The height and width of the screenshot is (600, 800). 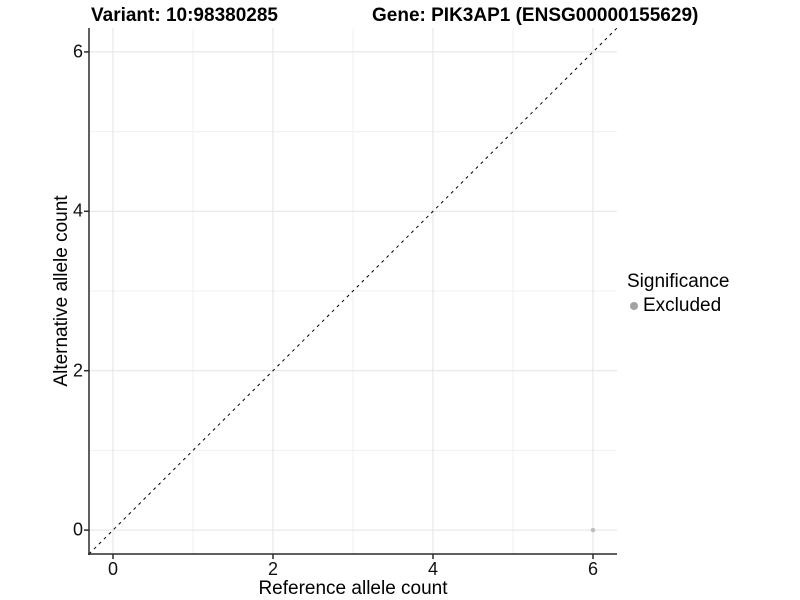 I want to click on variant-title: Variant: 10:98380285, so click(x=184, y=15).